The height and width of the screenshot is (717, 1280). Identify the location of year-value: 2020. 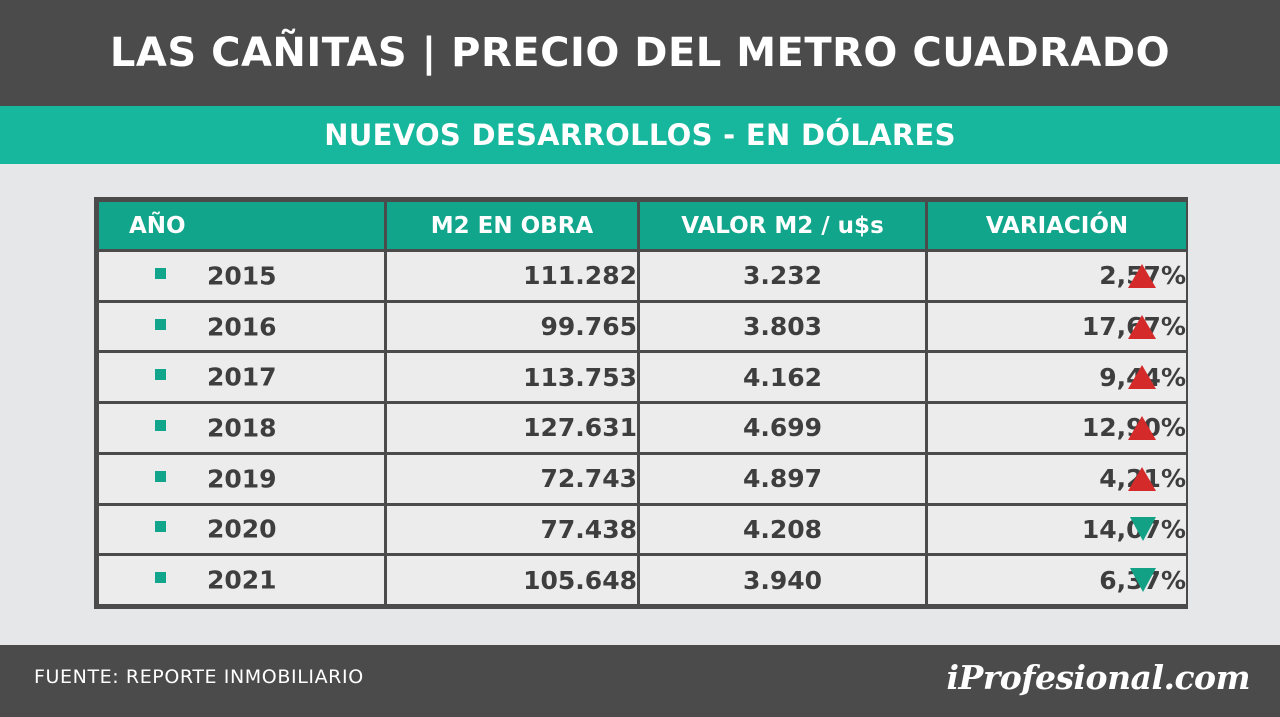
(242, 529).